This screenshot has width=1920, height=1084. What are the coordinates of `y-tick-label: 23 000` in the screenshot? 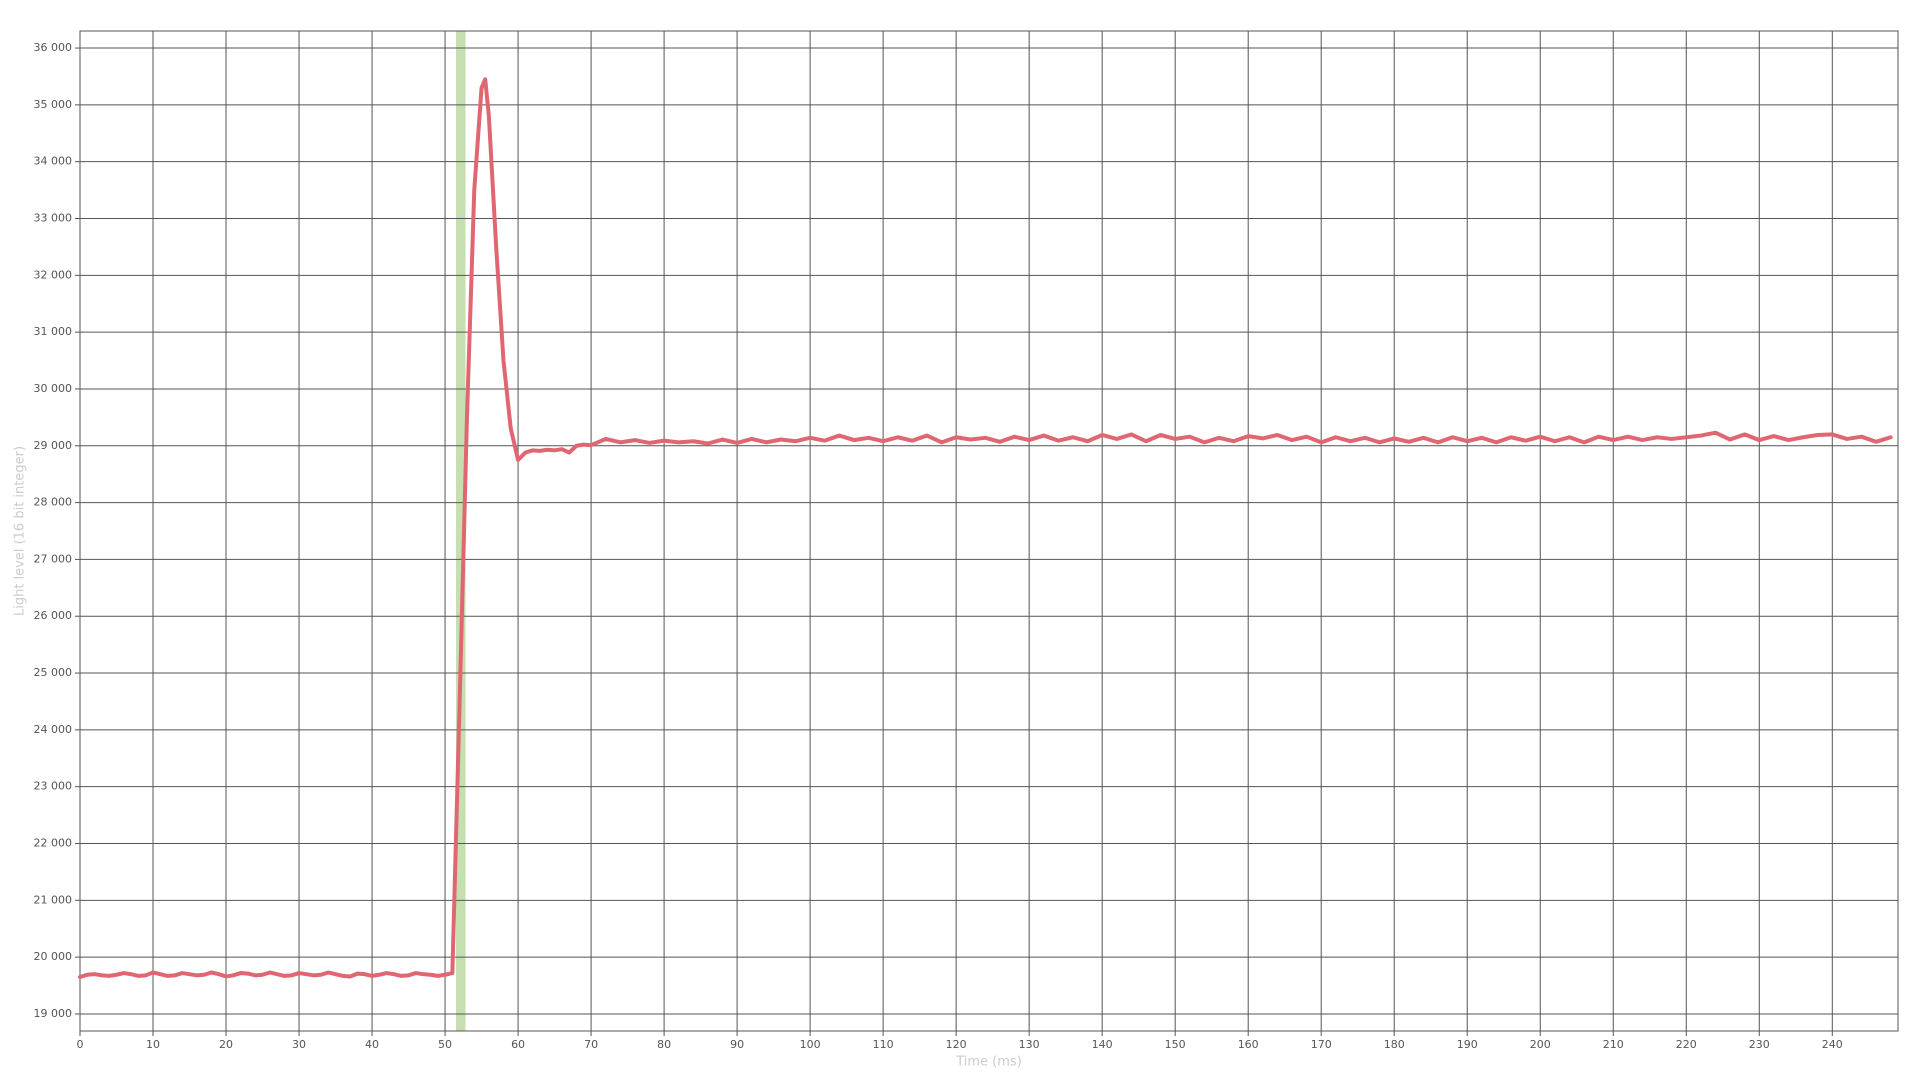 It's located at (53, 786).